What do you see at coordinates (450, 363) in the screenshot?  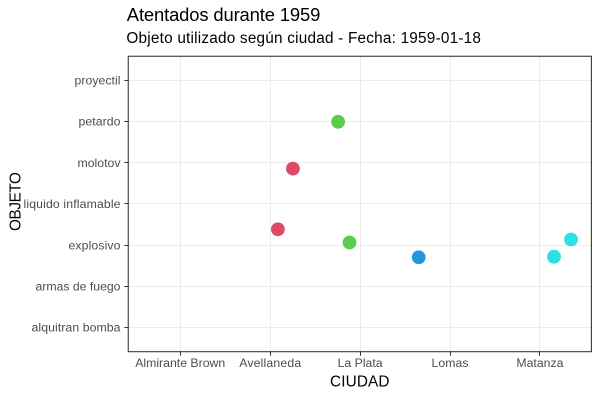 I see `svg-text: Lomas` at bounding box center [450, 363].